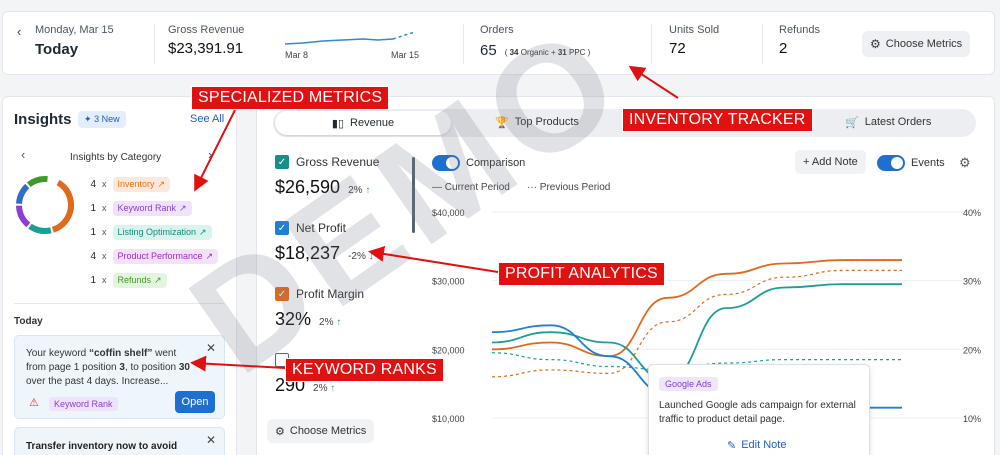  I want to click on events-toggle: Events, so click(911, 163).